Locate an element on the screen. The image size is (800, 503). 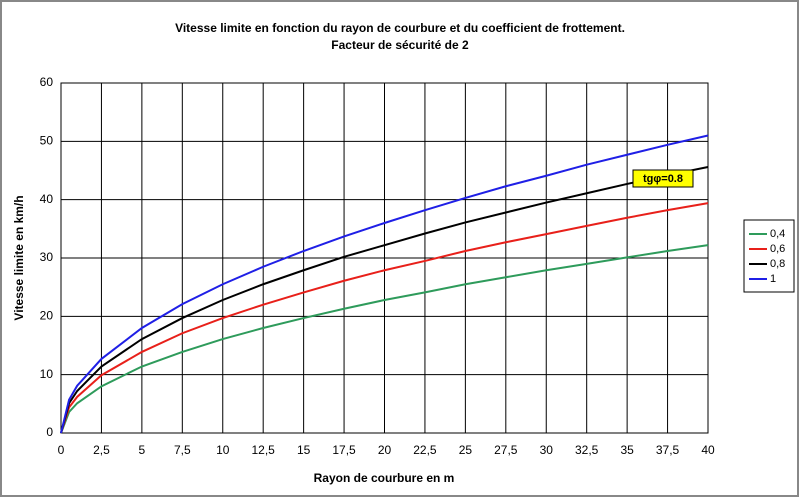
legend-label: 0,4 is located at coordinates (777, 234).